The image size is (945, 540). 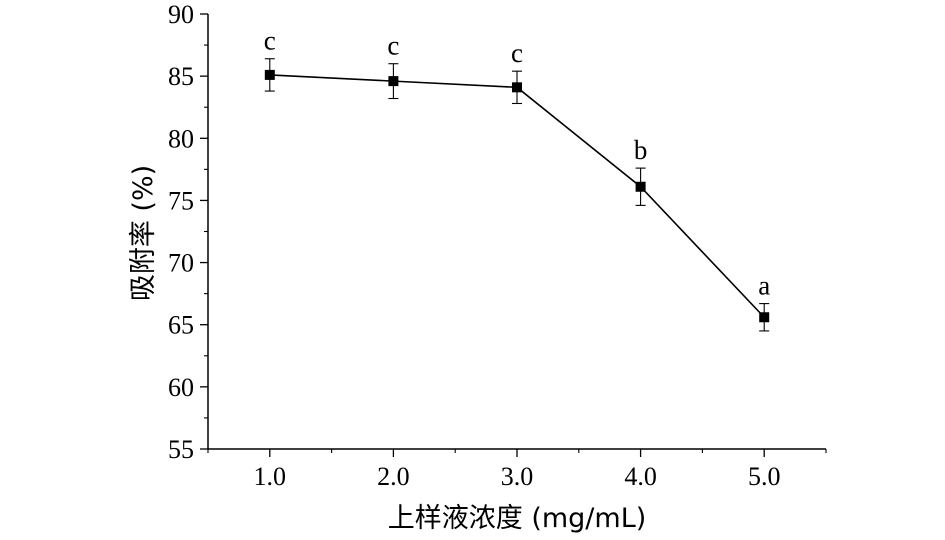 What do you see at coordinates (181, 263) in the screenshot?
I see `y-tick-label: 70` at bounding box center [181, 263].